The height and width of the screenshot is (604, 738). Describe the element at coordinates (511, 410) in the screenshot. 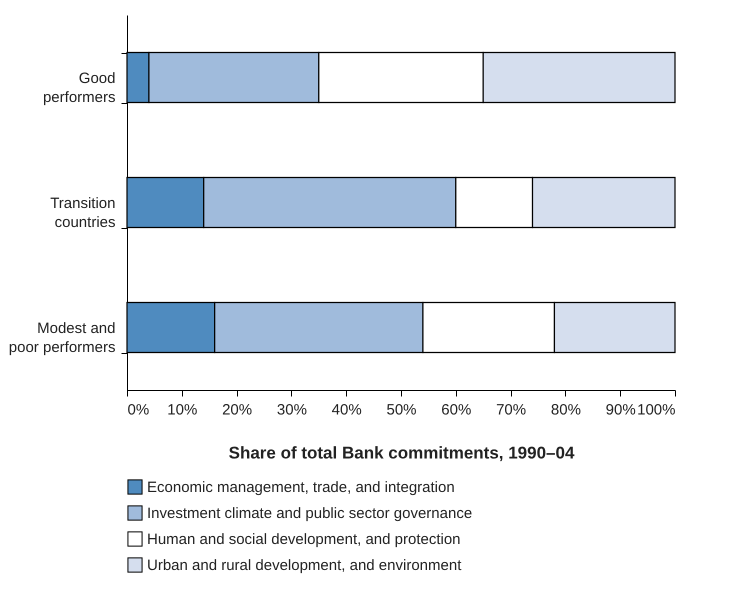

I see `x-tick-label: 70%` at that location.